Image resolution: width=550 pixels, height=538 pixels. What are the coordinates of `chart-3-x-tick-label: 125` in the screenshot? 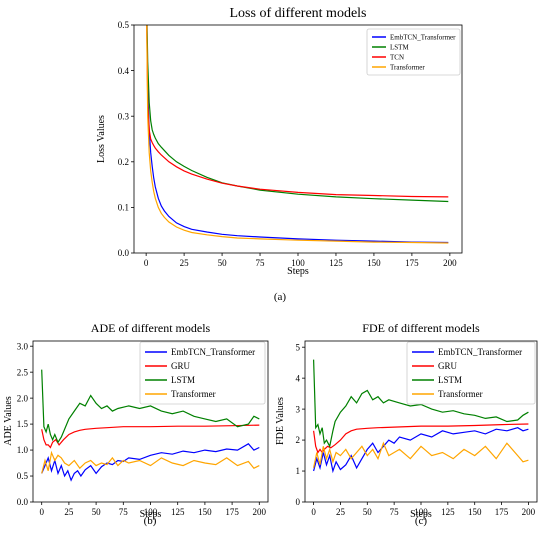 It's located at (448, 512).